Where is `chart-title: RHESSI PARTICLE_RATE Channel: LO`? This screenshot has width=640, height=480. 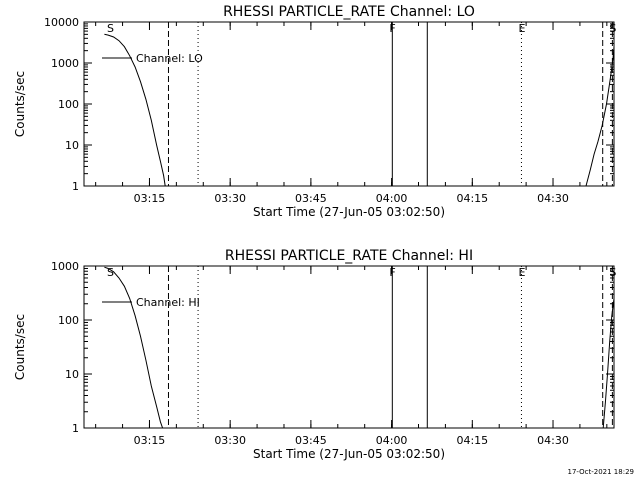
chart-title: RHESSI PARTICLE_RATE Channel: LO is located at coordinates (349, 12).